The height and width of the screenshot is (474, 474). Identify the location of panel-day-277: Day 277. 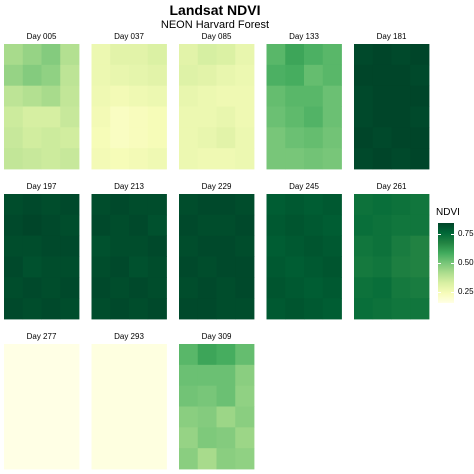
(42, 401).